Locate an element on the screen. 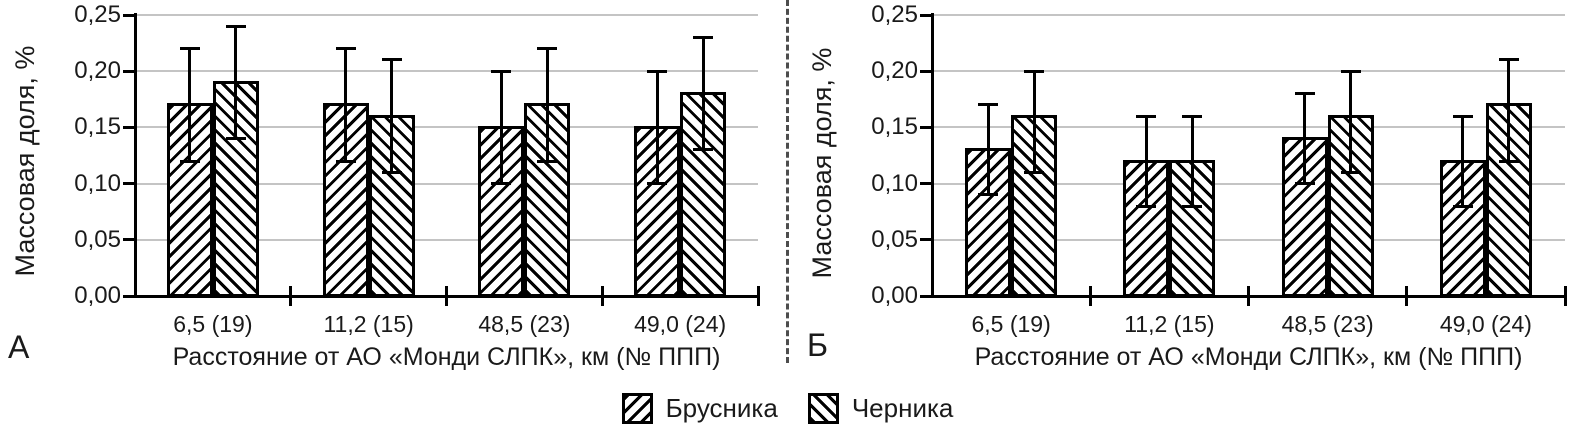  legend-item: Брусника is located at coordinates (699, 408).